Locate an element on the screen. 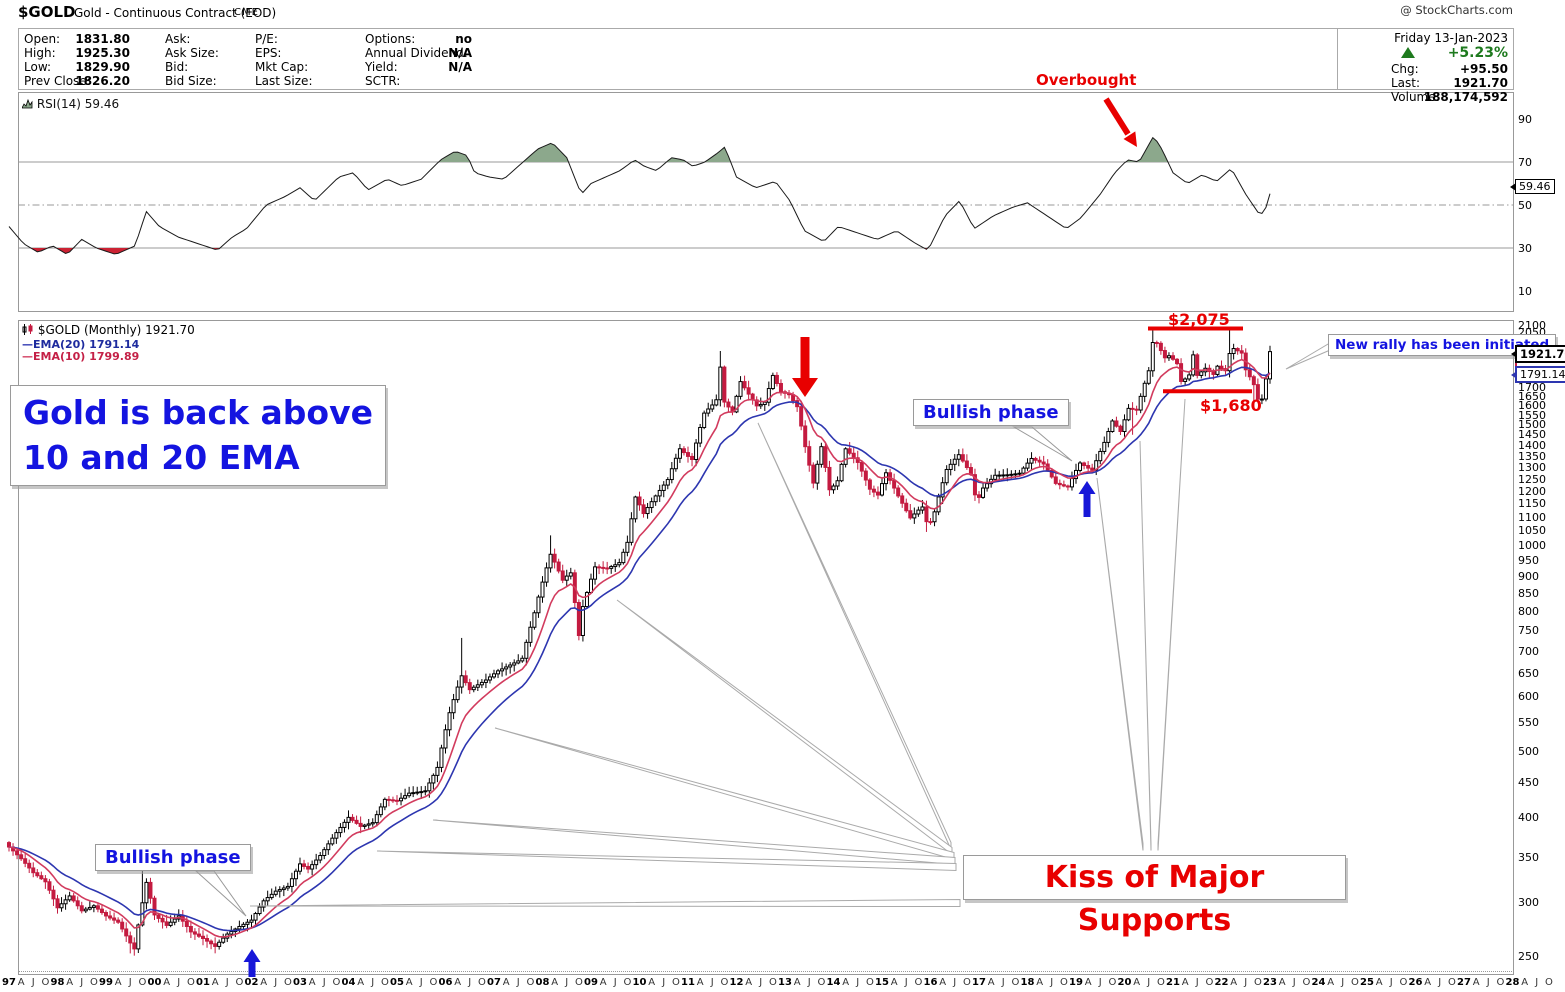  price-axis-label: 1700 is located at coordinates (1532, 388).